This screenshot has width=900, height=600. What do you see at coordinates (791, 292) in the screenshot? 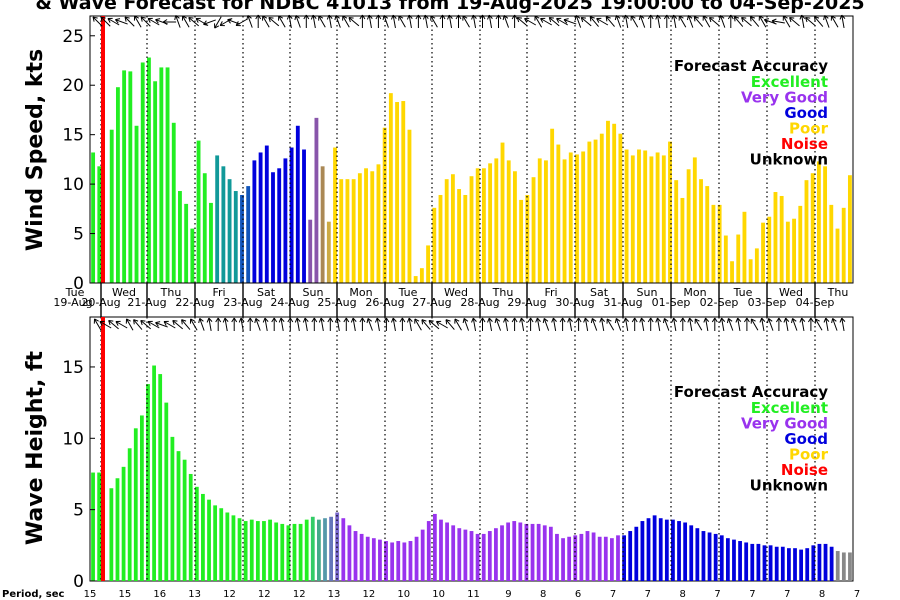
I see `day-name: Wed` at bounding box center [791, 292].